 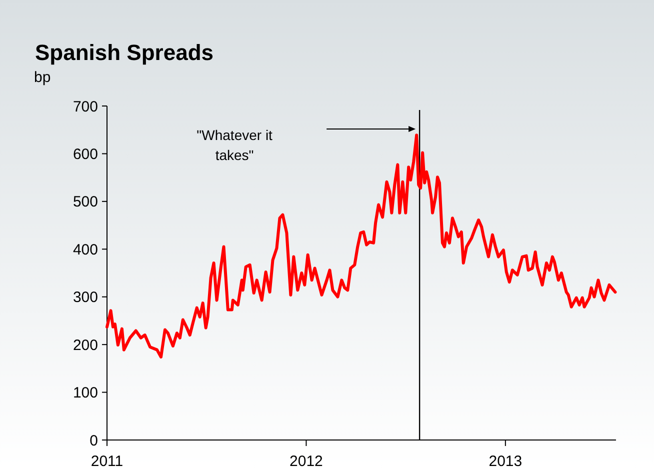 I want to click on x-tick-label: 2011, so click(x=107, y=461).